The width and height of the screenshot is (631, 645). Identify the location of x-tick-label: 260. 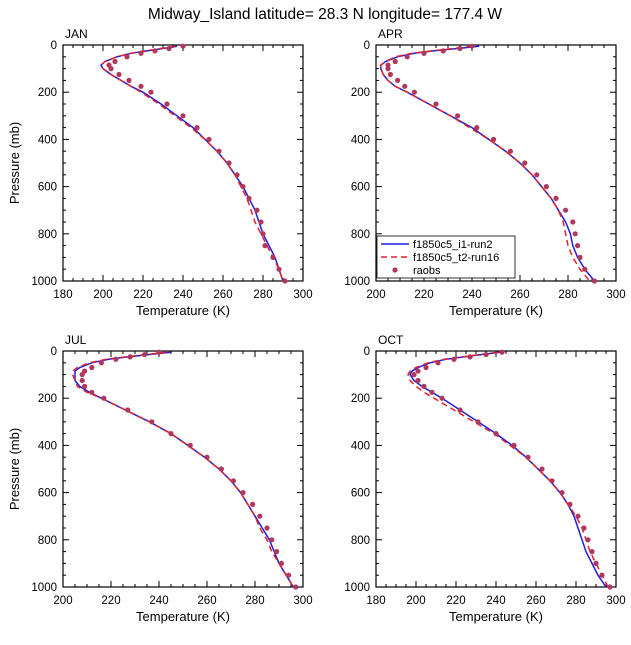
(535, 601).